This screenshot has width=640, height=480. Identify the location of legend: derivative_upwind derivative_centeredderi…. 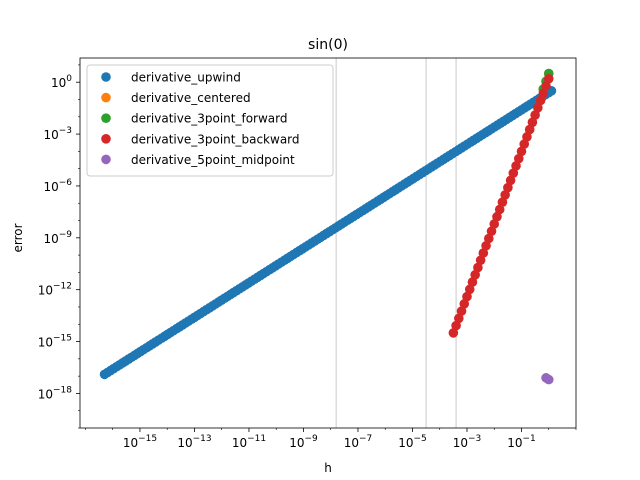
(210, 120).